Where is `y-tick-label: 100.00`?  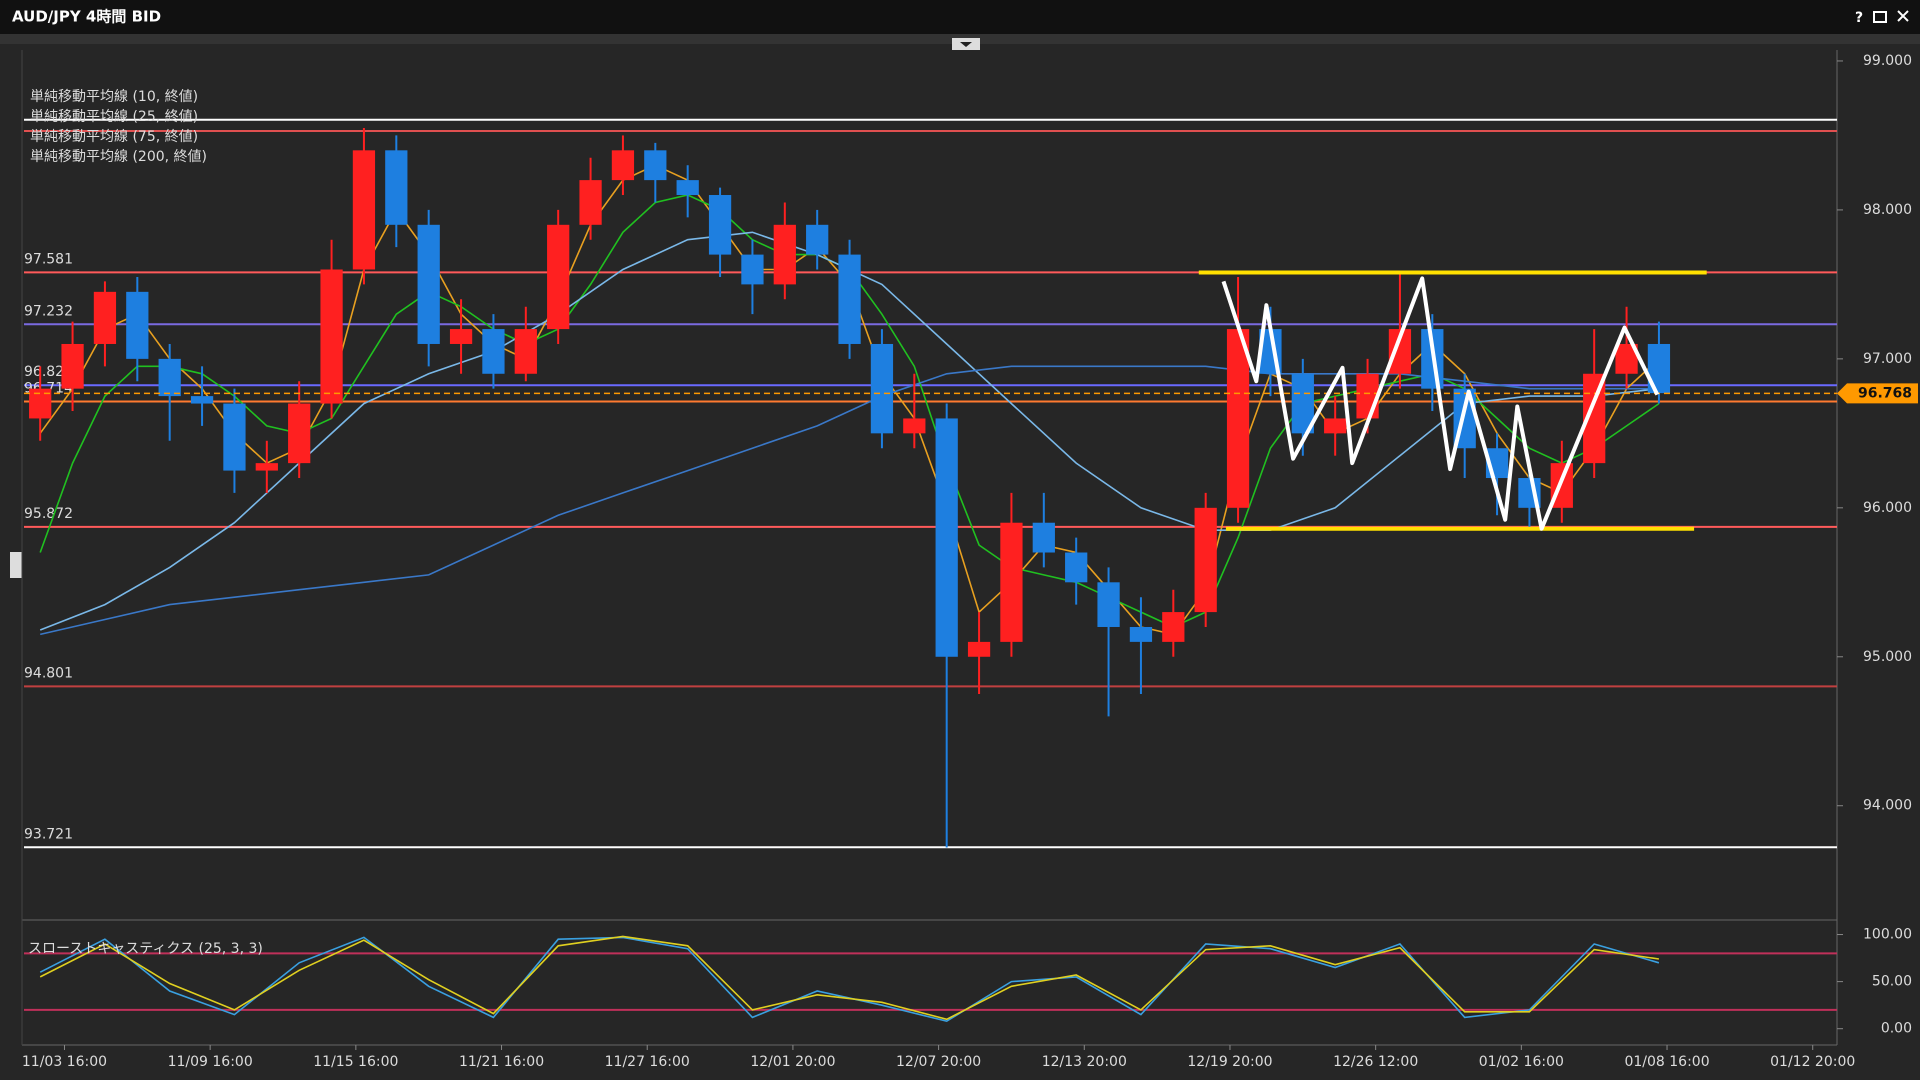
y-tick-label: 100.00 is located at coordinates (1887, 935).